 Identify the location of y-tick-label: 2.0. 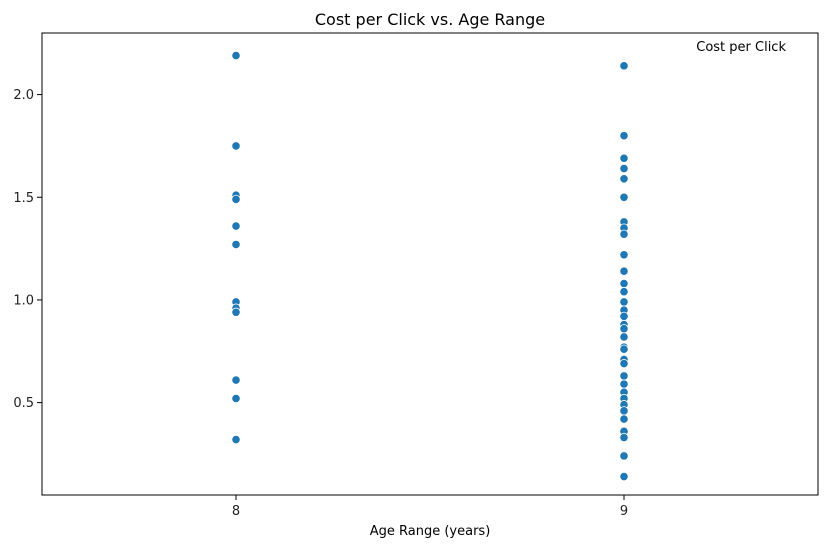
(23, 95).